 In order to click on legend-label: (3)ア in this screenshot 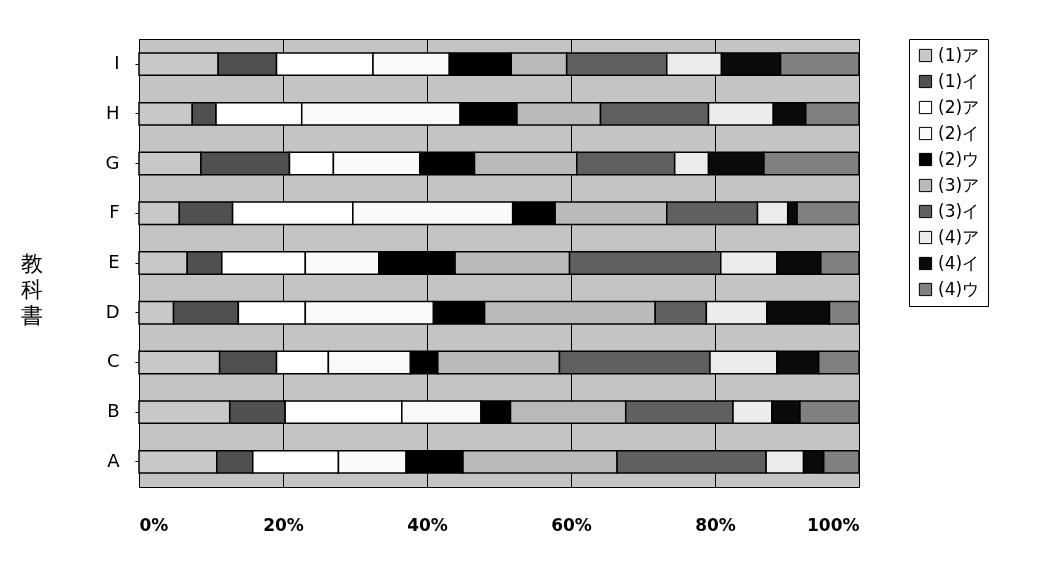, I will do `click(959, 184)`.